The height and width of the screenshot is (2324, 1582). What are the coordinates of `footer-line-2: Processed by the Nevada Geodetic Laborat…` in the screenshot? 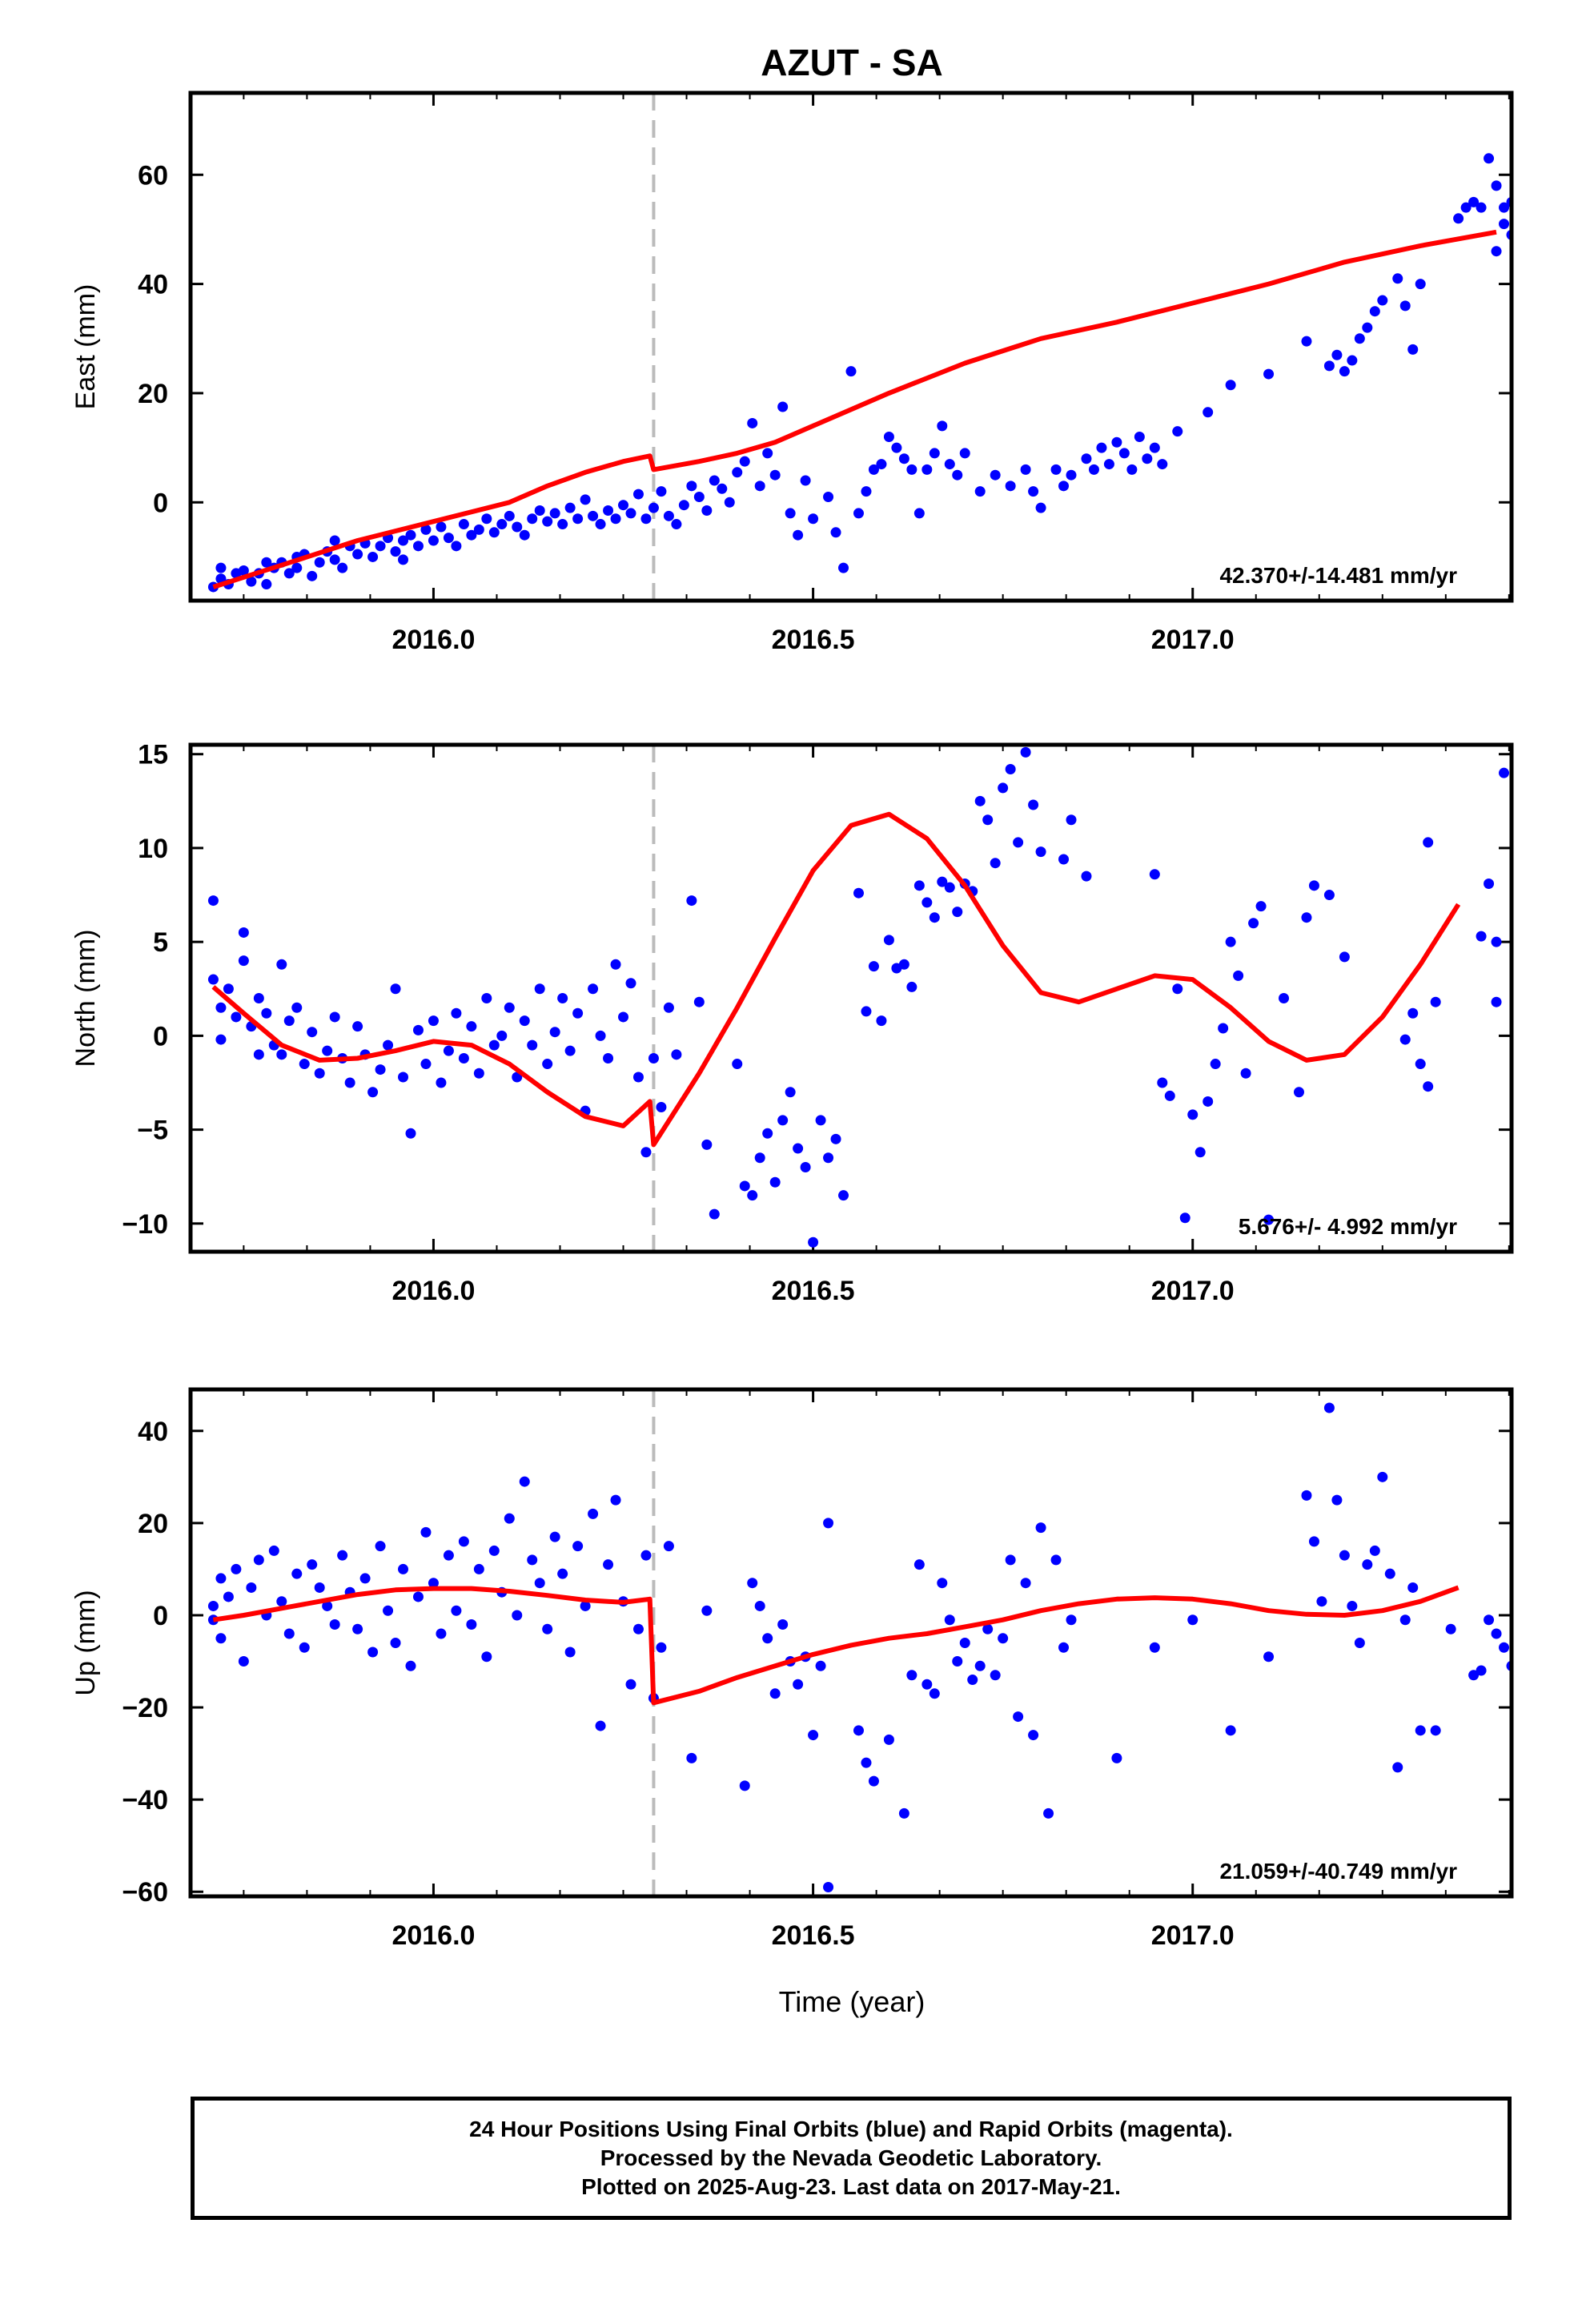 It's located at (851, 2157).